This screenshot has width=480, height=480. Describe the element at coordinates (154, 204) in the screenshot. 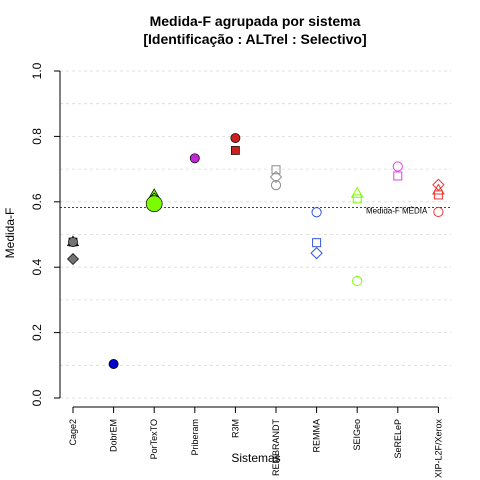

I see `point-portexto-circle` at that location.